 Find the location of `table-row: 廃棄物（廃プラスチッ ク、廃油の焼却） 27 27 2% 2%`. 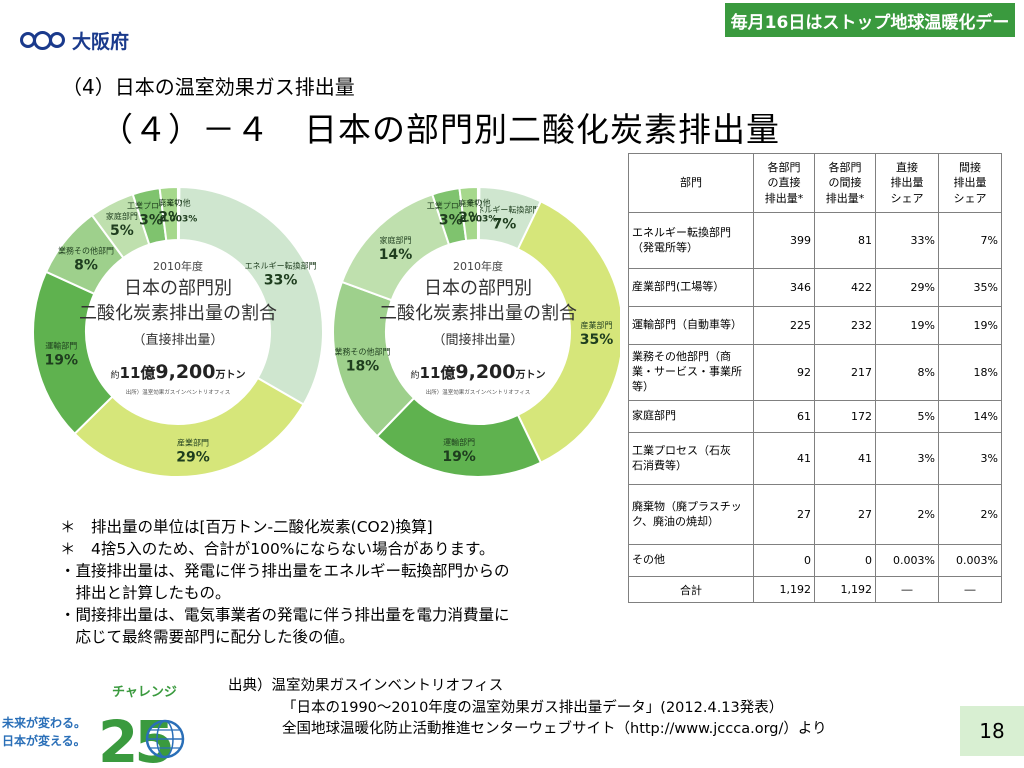

table-row: 廃棄物（廃プラスチッ ク、廃油の焼却） 27 27 2% 2% is located at coordinates (815, 514).